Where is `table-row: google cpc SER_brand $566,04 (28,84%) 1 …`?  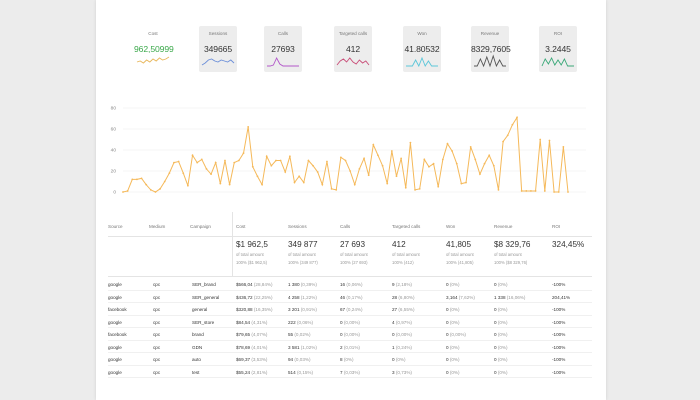 table-row: google cpc SER_brand $566,04 (28,84%) 1 … is located at coordinates (351, 284).